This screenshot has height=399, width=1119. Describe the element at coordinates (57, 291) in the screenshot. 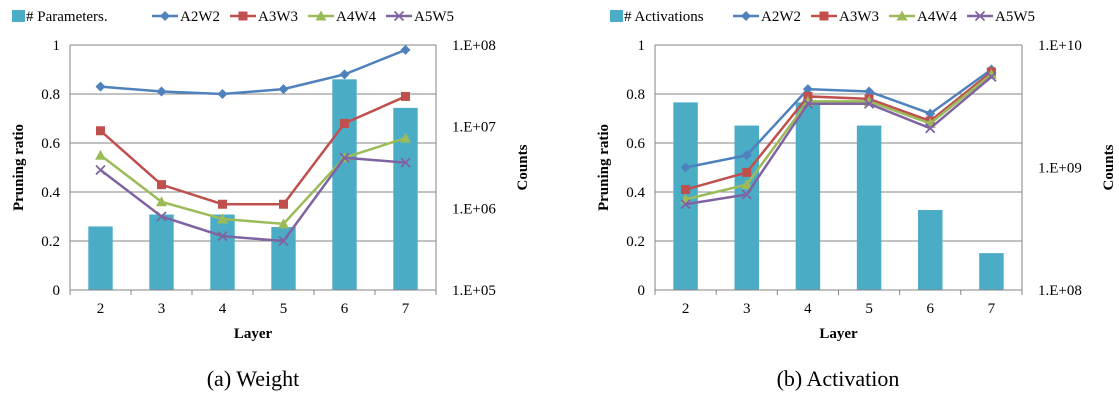

I see `y-left-tick-label: 0` at that location.